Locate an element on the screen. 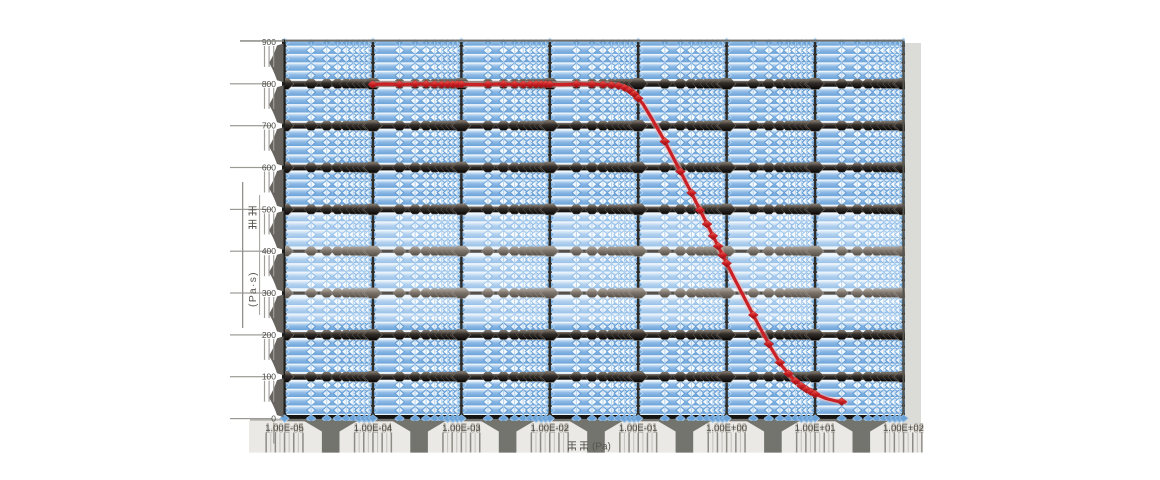 The height and width of the screenshot is (480, 1160). svg-text: 100 is located at coordinates (269, 377).